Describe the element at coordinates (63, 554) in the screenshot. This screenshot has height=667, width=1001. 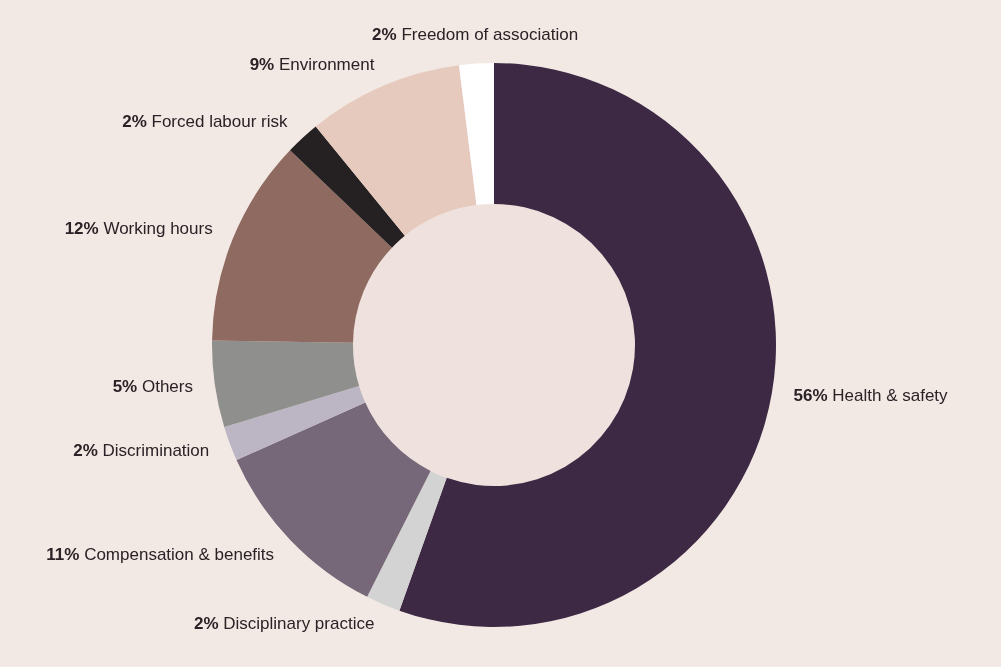
I see `data-label: 11%` at that location.